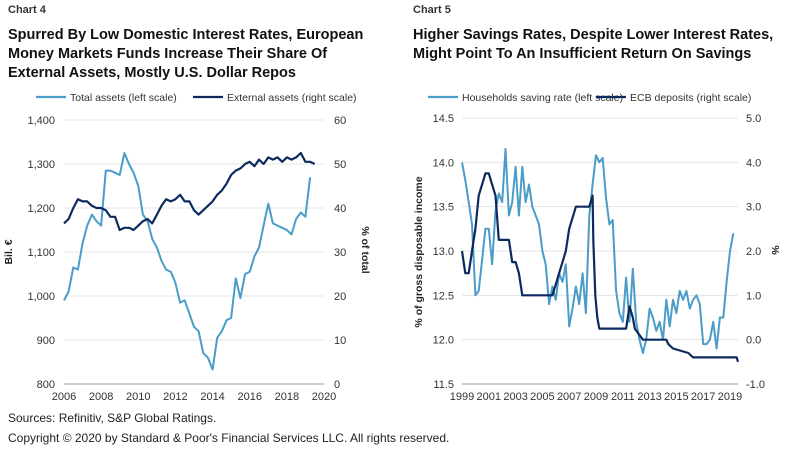 The width and height of the screenshot is (797, 456). What do you see at coordinates (443, 385) in the screenshot?
I see `chart-5-left-tick-label: 11.5` at bounding box center [443, 385].